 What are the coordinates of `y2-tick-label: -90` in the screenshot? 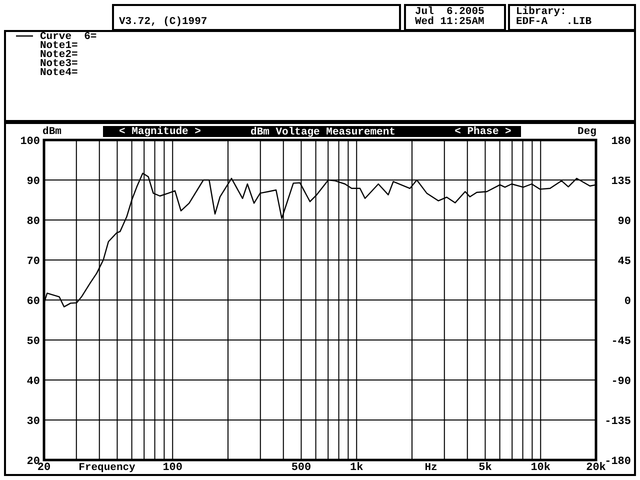 It's located at (621, 382).